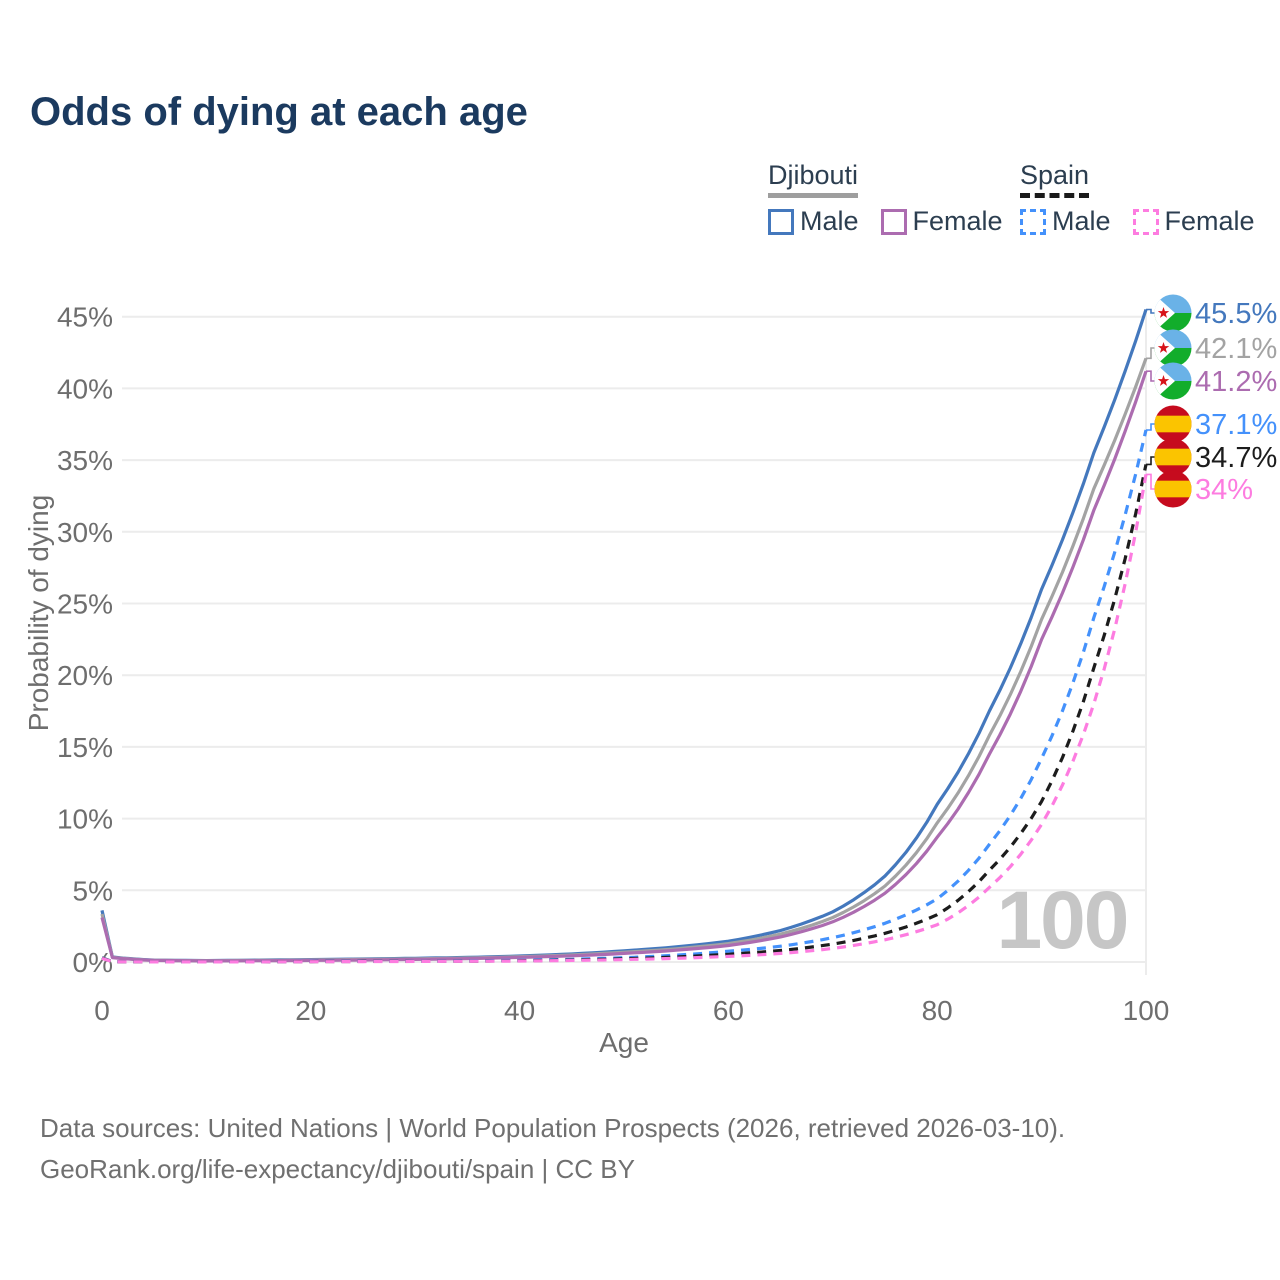 The width and height of the screenshot is (1280, 1280). Describe the element at coordinates (1148, 198) in the screenshot. I see `legend-group-spain: Spain Male Female` at that location.